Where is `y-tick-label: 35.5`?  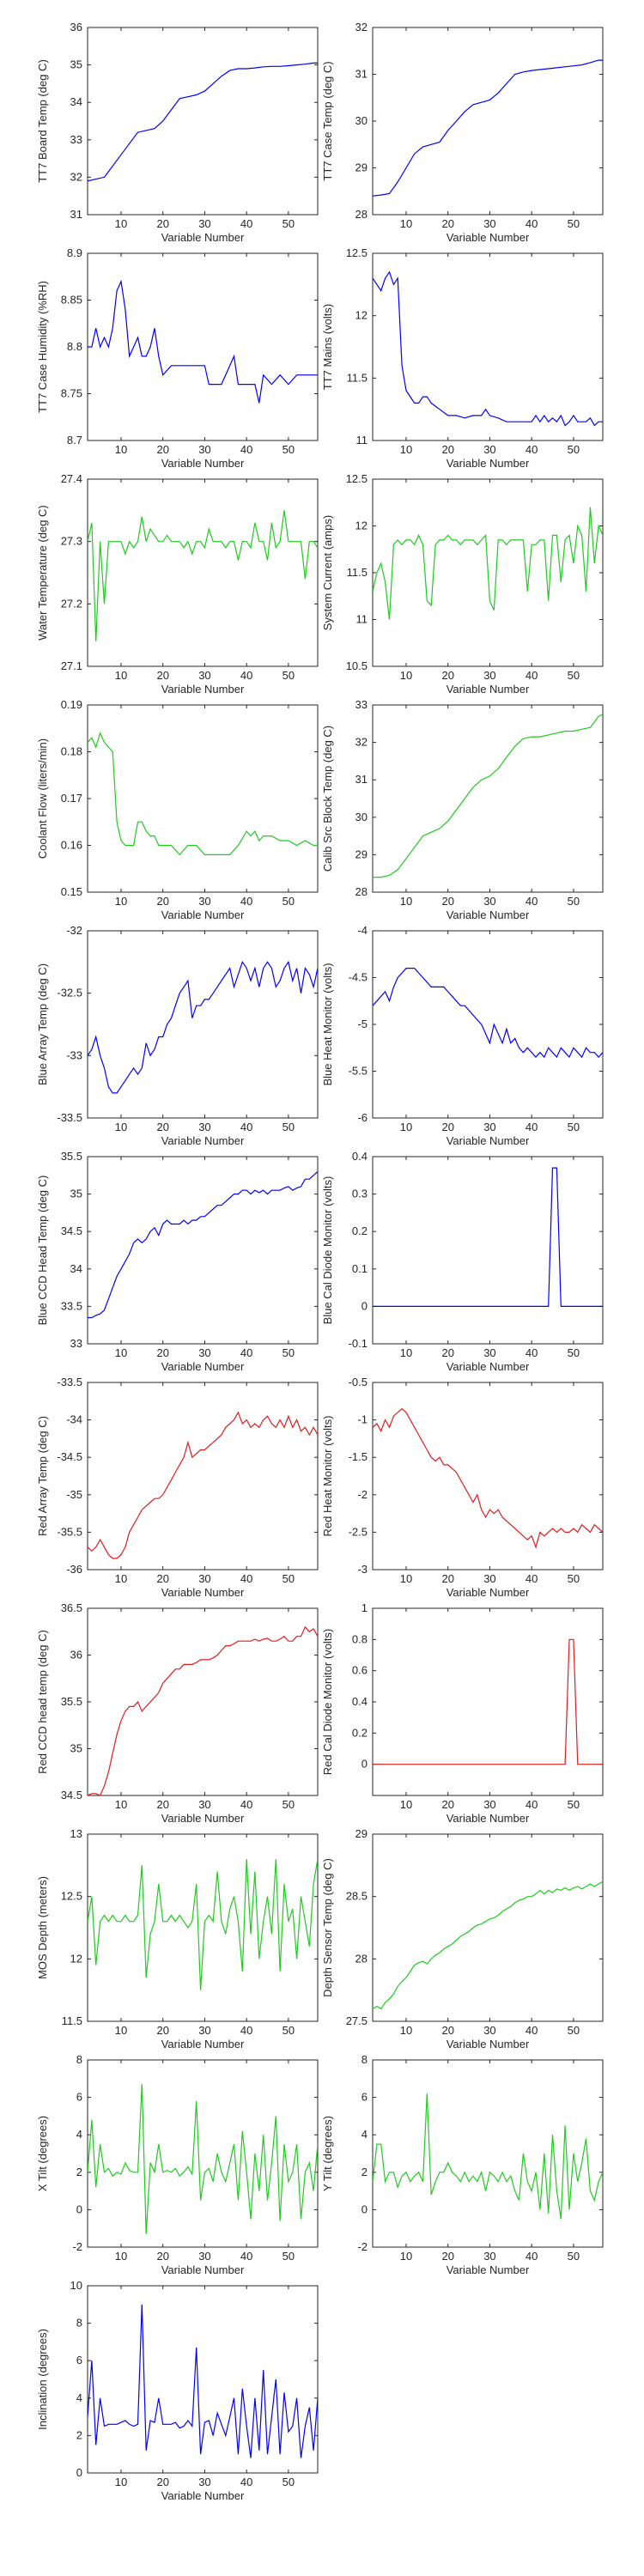
y-tick-label: 35.5 is located at coordinates (71, 1701).